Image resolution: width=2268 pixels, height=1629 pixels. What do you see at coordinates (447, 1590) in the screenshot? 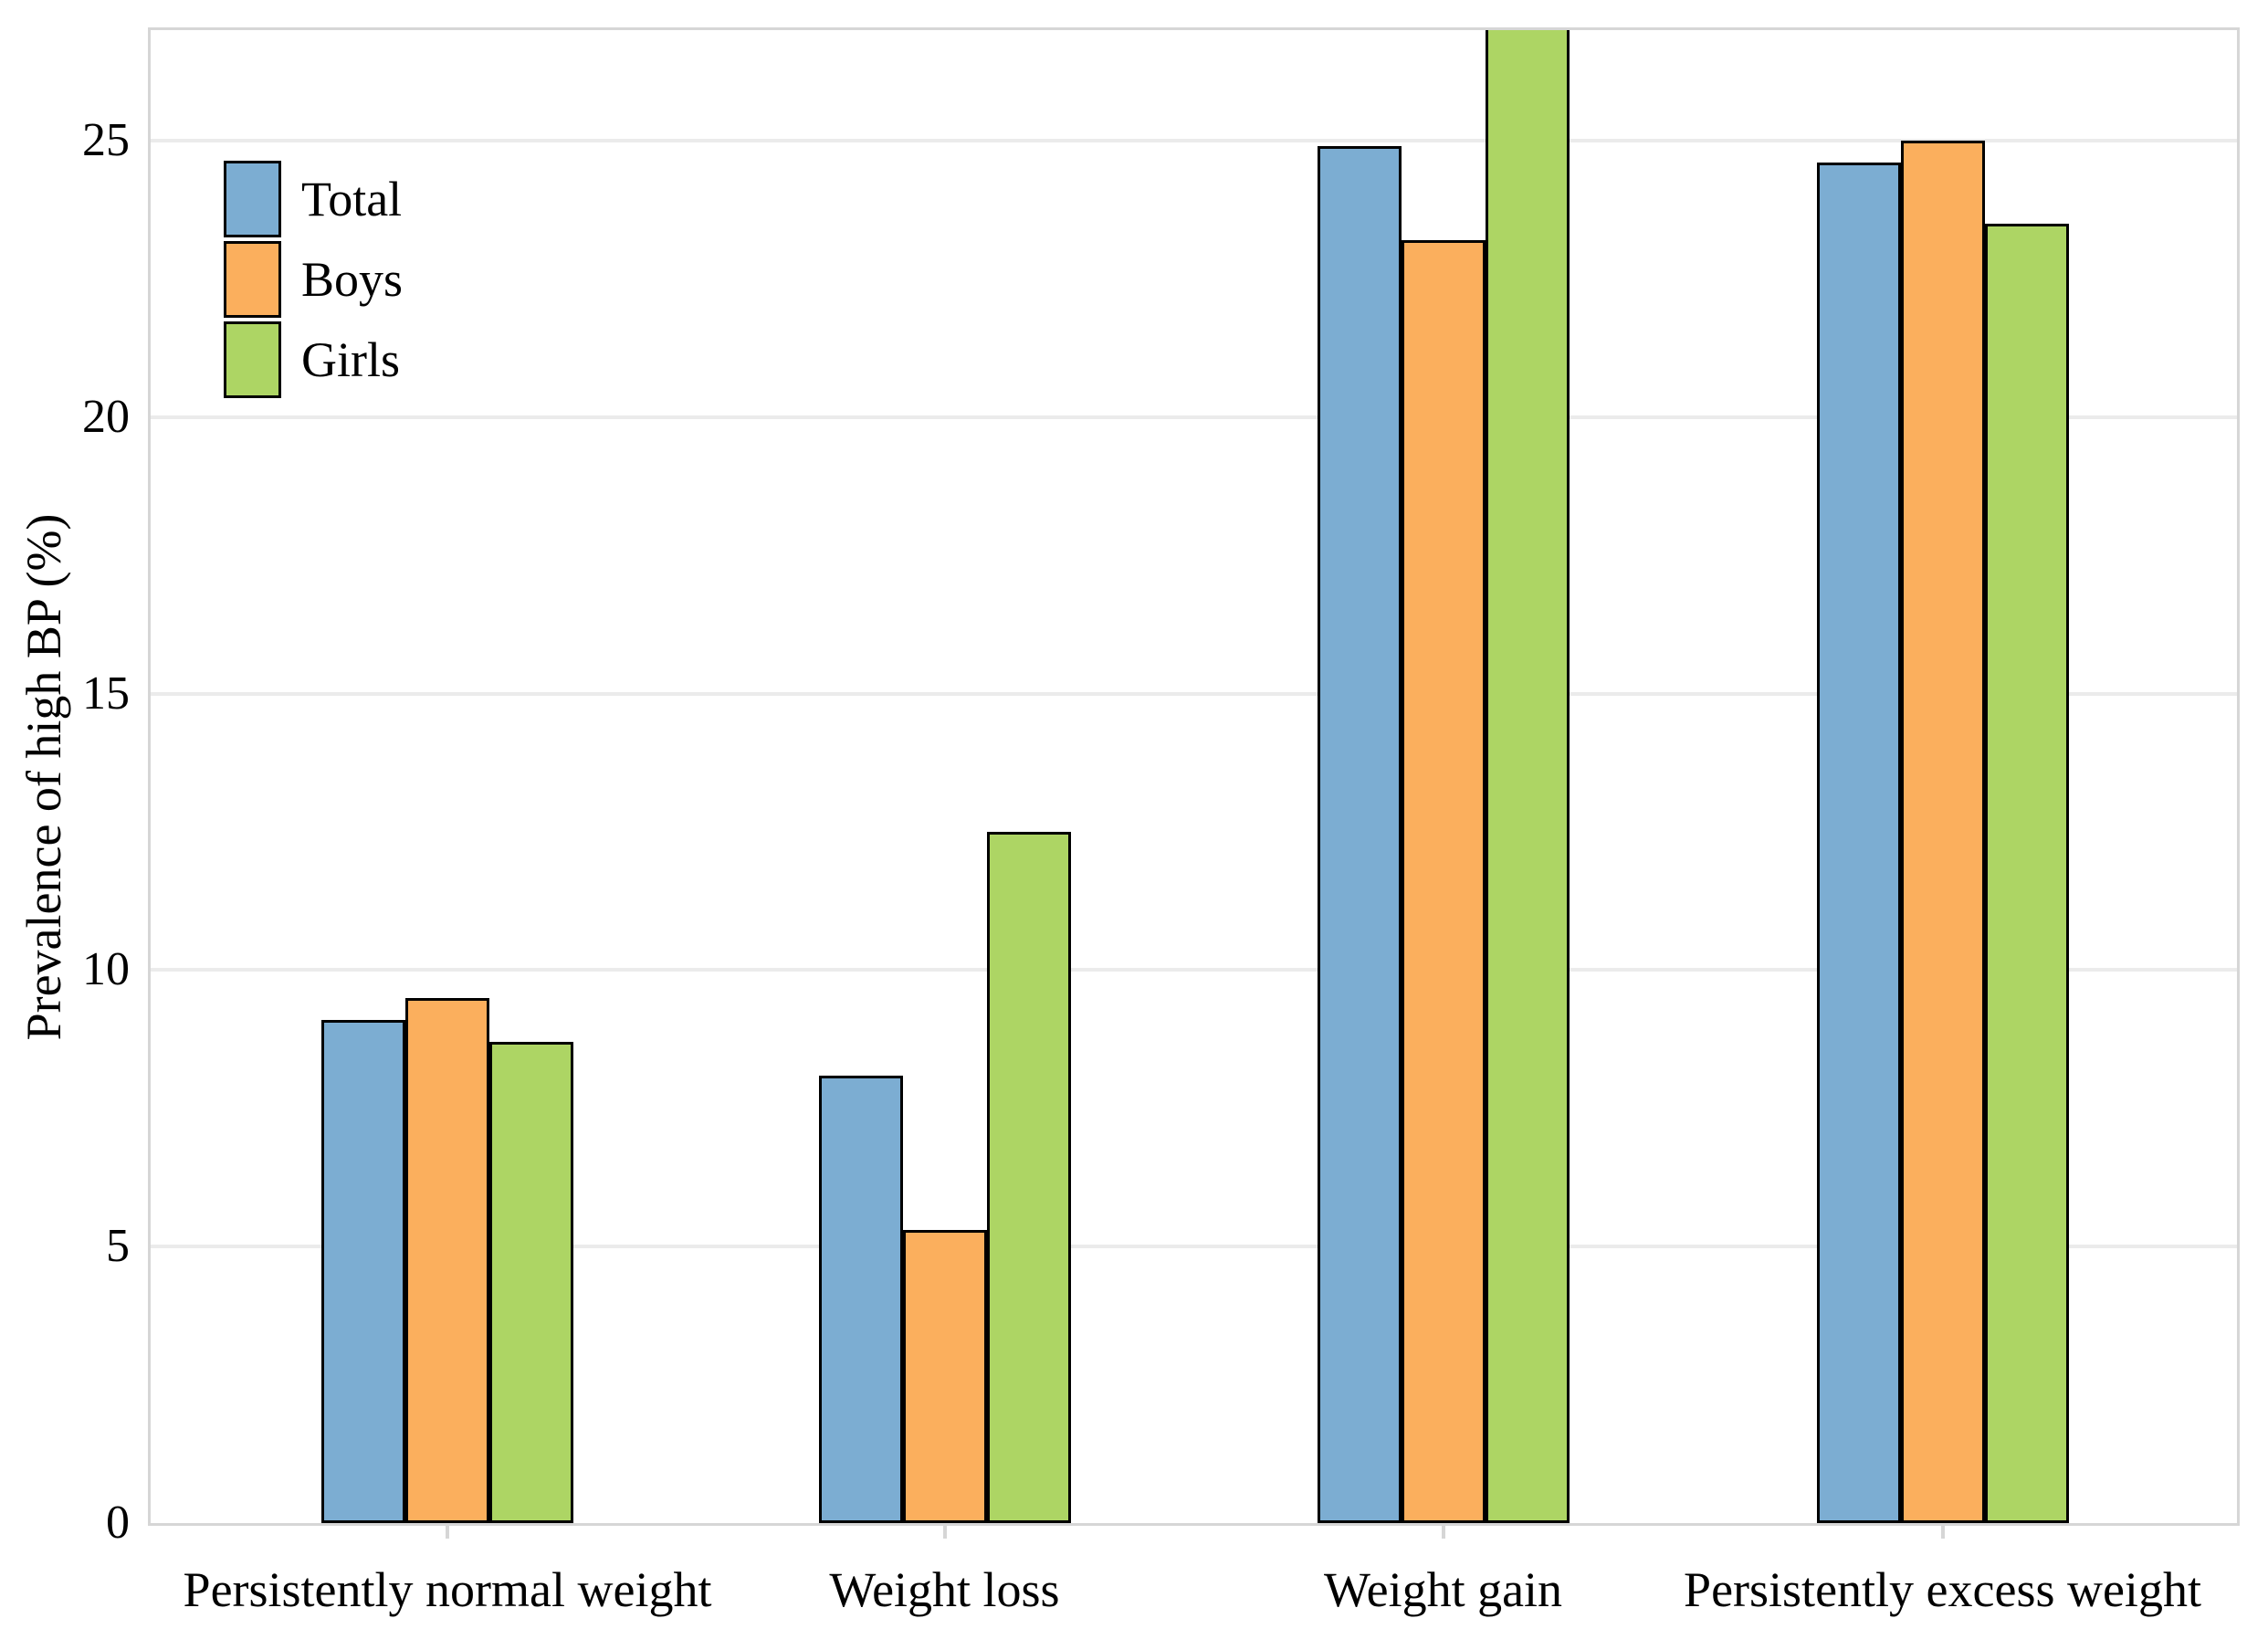
I see `category-label-0: Persistently normal weight` at bounding box center [447, 1590].